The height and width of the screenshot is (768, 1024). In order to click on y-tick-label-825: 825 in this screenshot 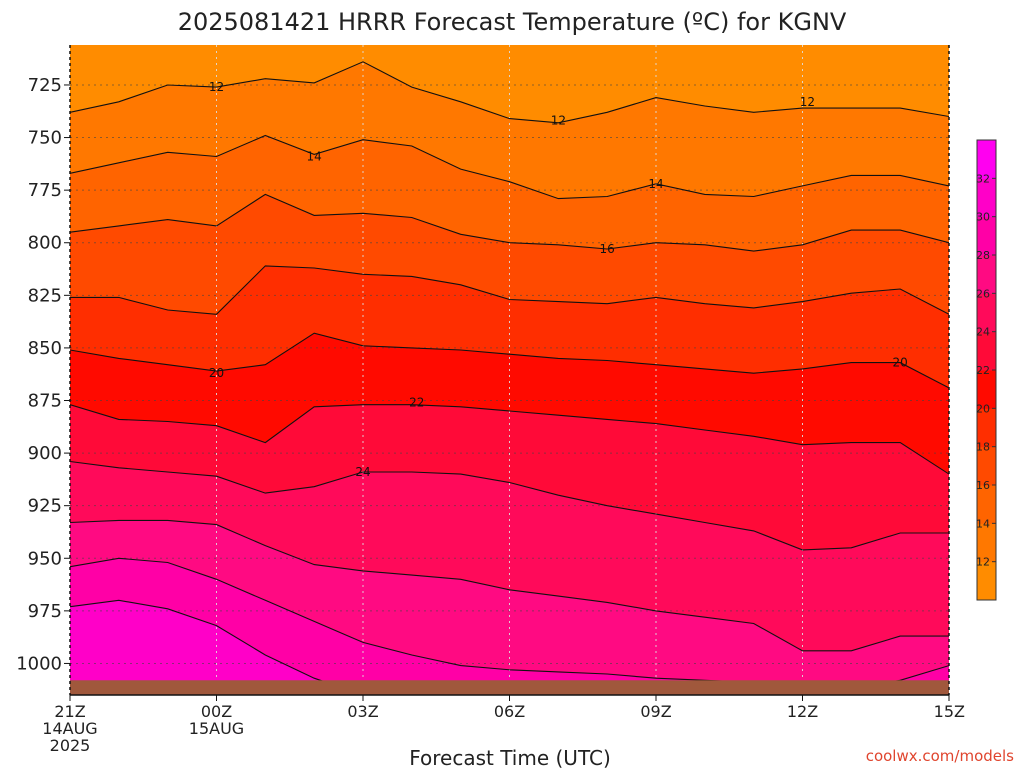, I will do `click(45, 295)`.